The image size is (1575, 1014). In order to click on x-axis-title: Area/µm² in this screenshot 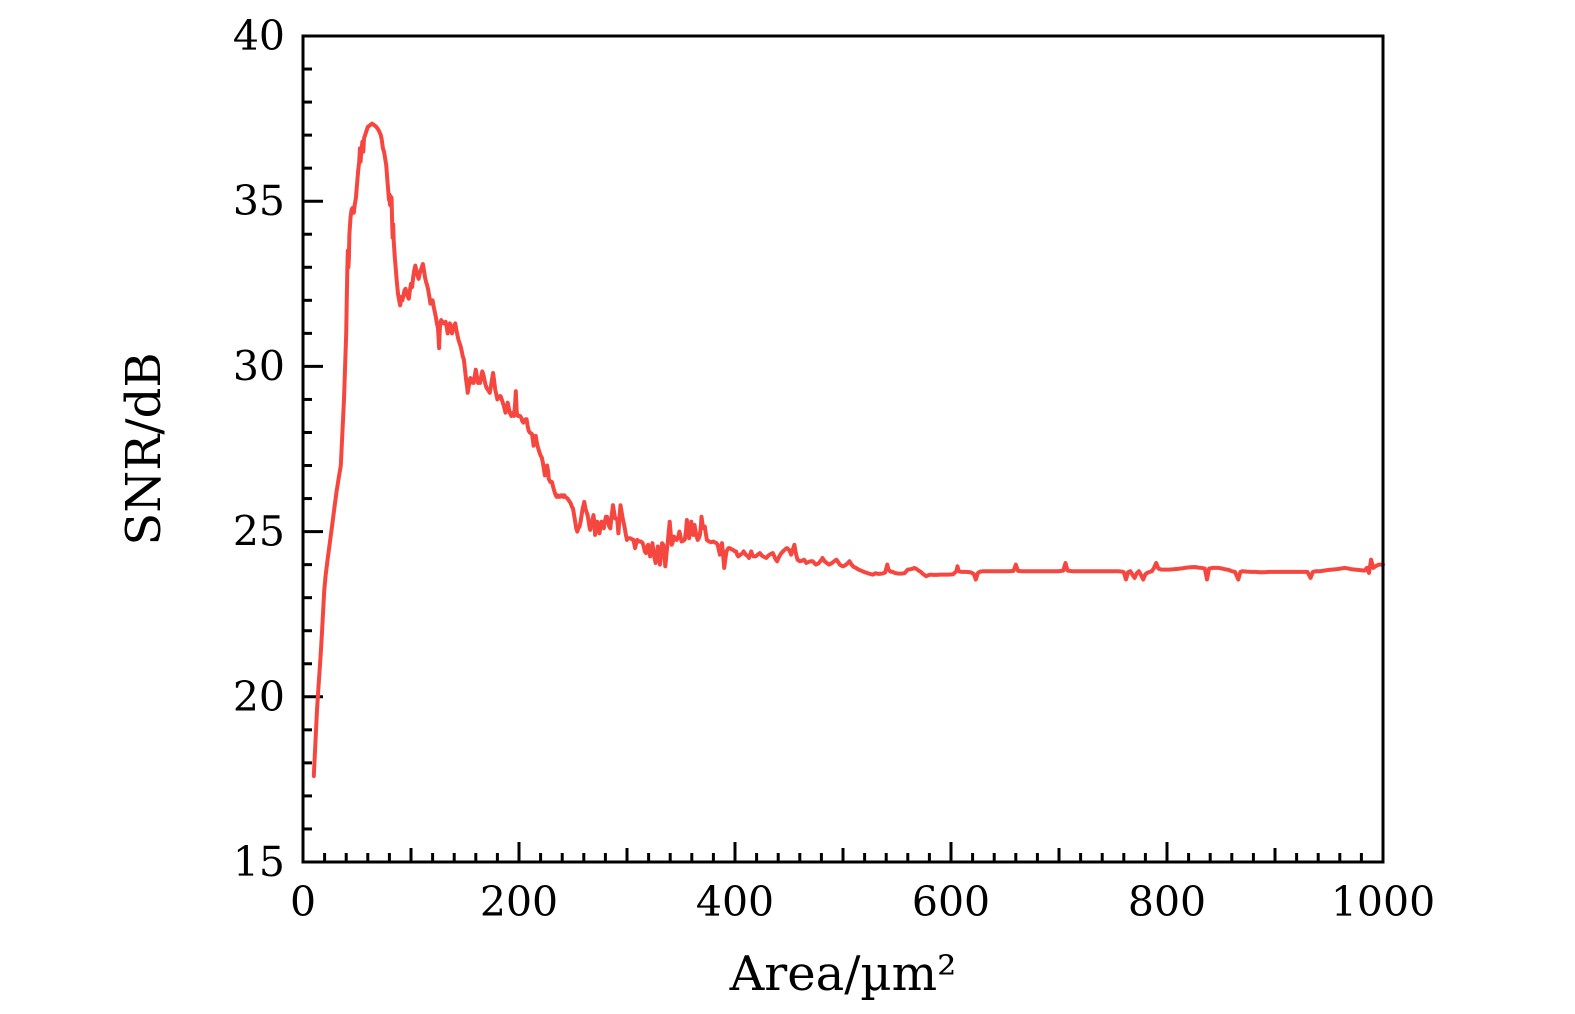, I will do `click(843, 974)`.